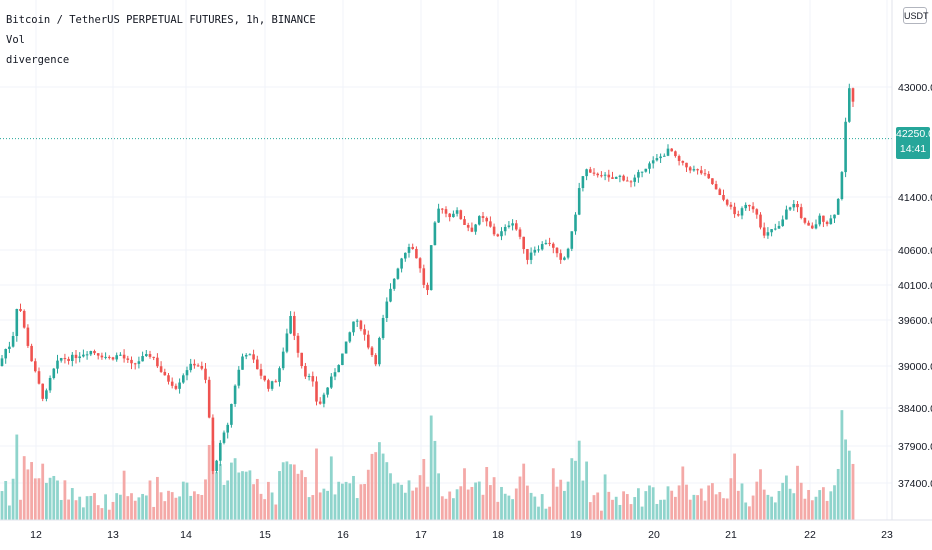 The height and width of the screenshot is (550, 932). I want to click on time-tick-label: 14, so click(186, 535).